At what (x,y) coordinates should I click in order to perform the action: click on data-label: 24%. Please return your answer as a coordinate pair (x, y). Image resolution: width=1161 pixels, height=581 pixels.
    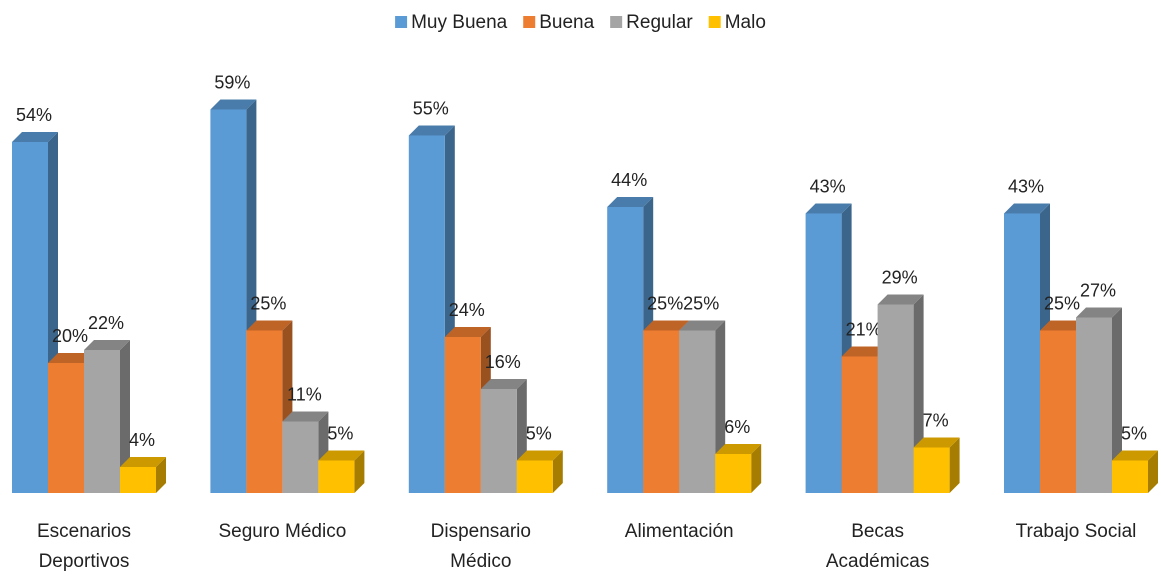
    Looking at the image, I should click on (467, 310).